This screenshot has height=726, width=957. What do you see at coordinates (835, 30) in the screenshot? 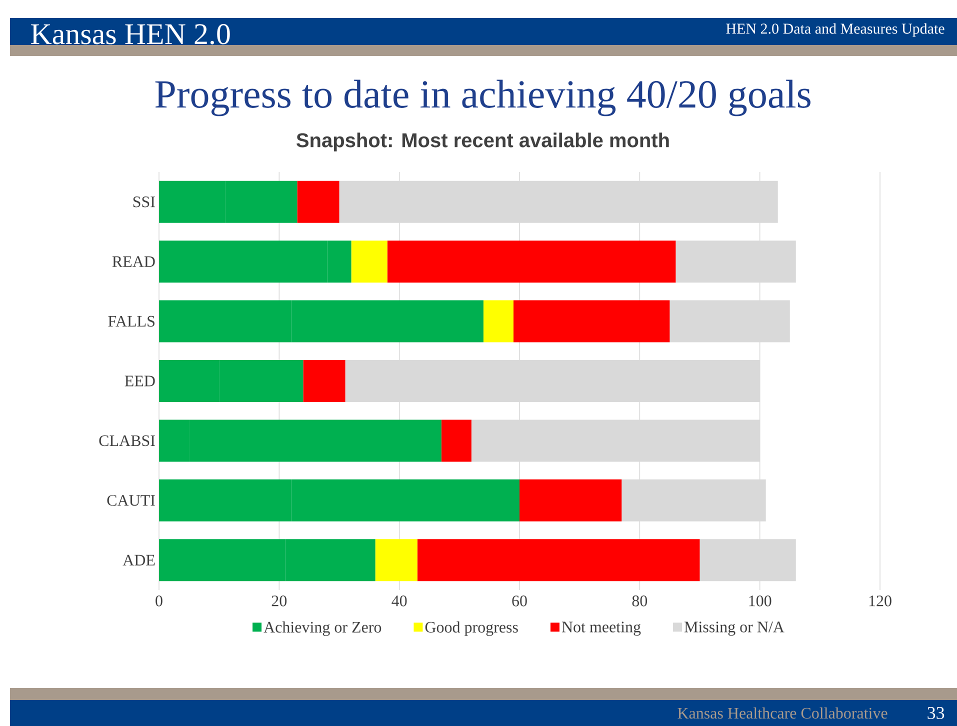
I see `text: HEN 2.0 Data and Measures Update` at bounding box center [835, 30].